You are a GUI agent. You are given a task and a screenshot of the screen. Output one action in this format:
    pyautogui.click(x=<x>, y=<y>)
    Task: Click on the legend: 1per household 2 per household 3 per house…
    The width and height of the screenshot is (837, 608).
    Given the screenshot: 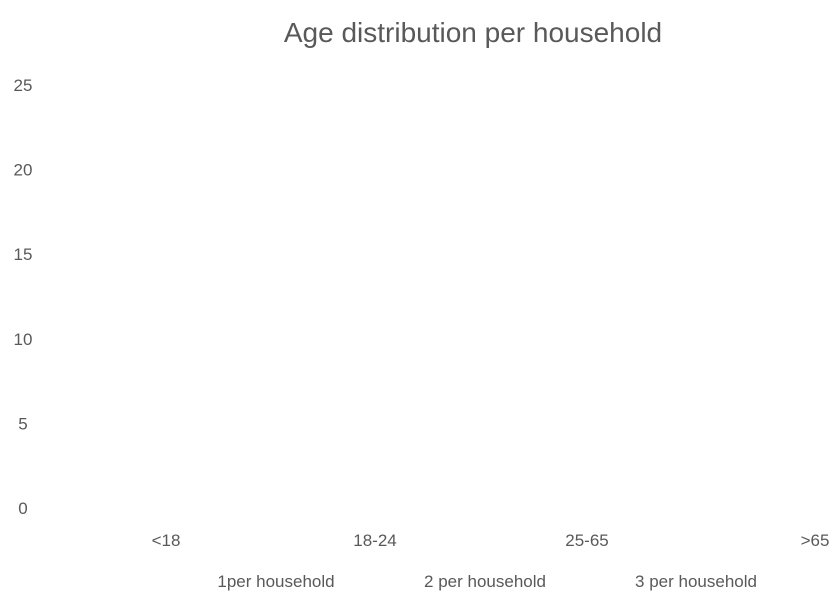 What is the action you would take?
    pyautogui.click(x=487, y=581)
    